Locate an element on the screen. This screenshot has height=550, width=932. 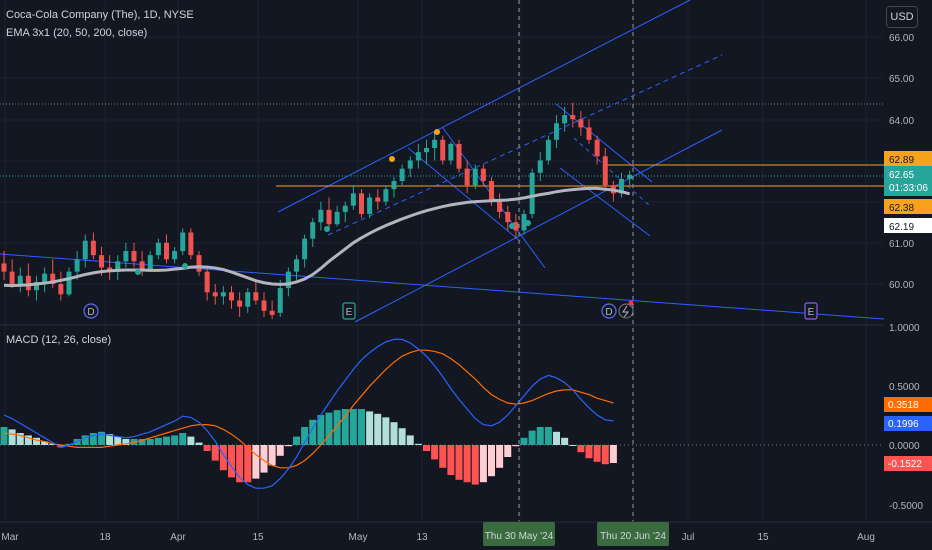
signal-dot-orange is located at coordinates (392, 159).